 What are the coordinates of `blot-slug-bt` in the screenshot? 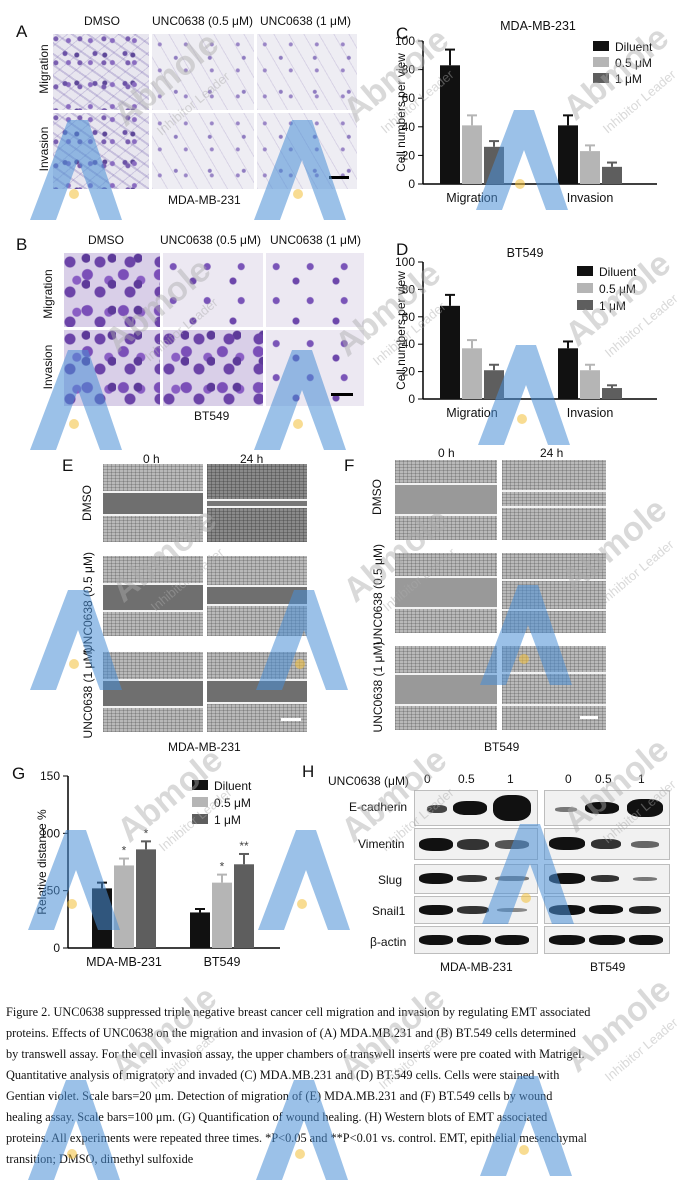 It's located at (607, 879).